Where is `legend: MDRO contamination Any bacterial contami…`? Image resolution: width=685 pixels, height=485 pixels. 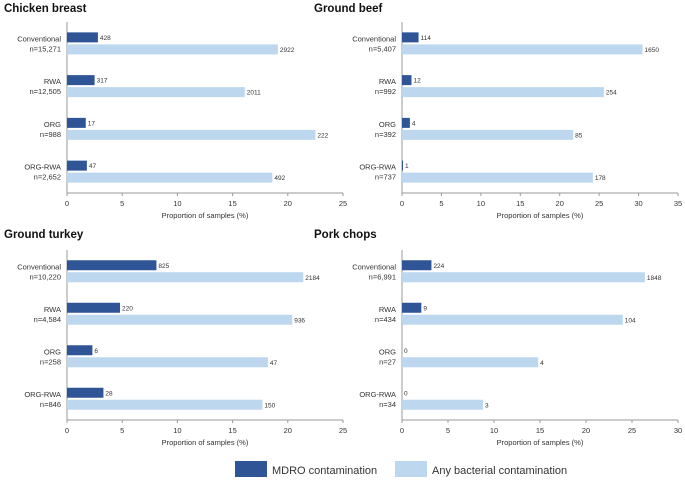 legend: MDRO contamination Any bacterial contami… is located at coordinates (342, 470).